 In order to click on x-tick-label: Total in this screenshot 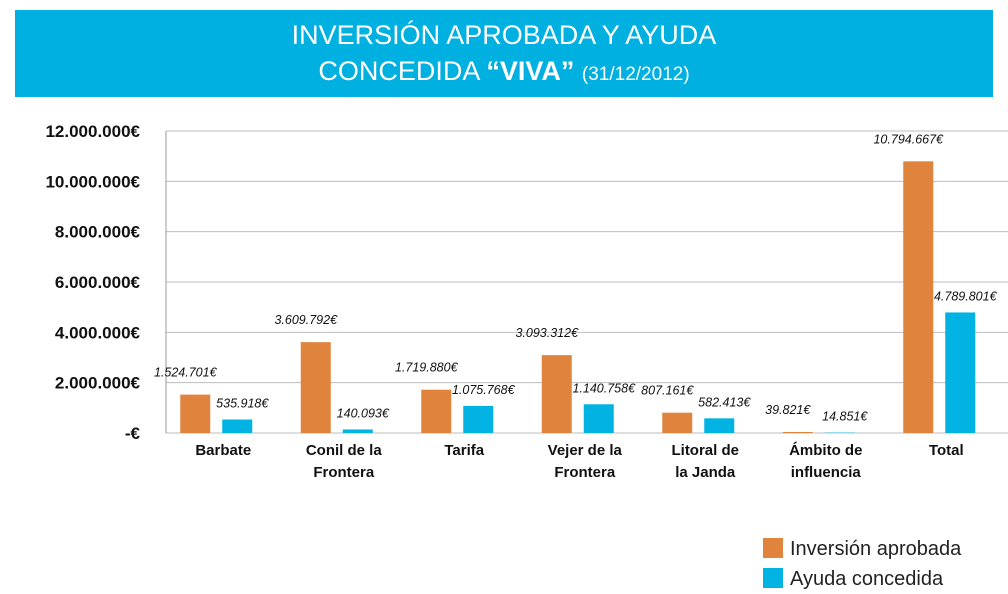, I will do `click(946, 450)`.